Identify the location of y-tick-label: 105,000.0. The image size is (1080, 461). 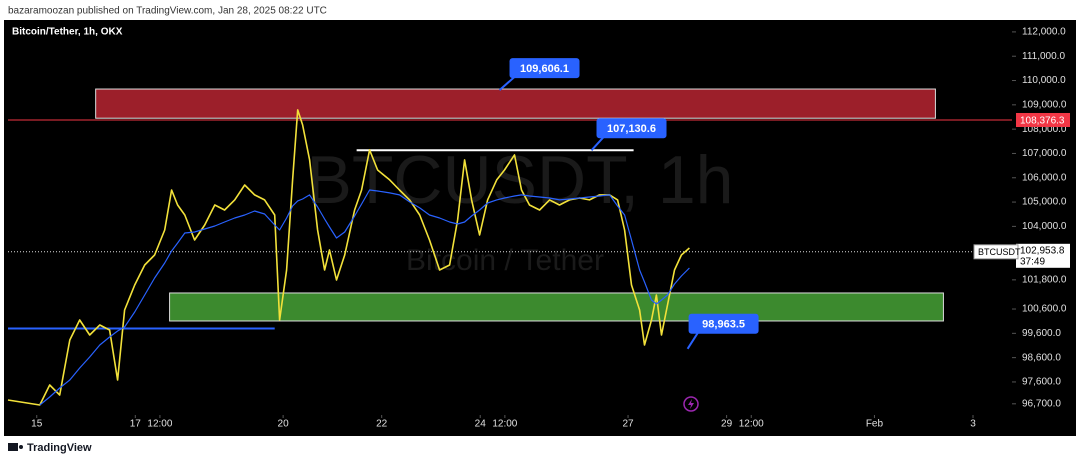
(1044, 202).